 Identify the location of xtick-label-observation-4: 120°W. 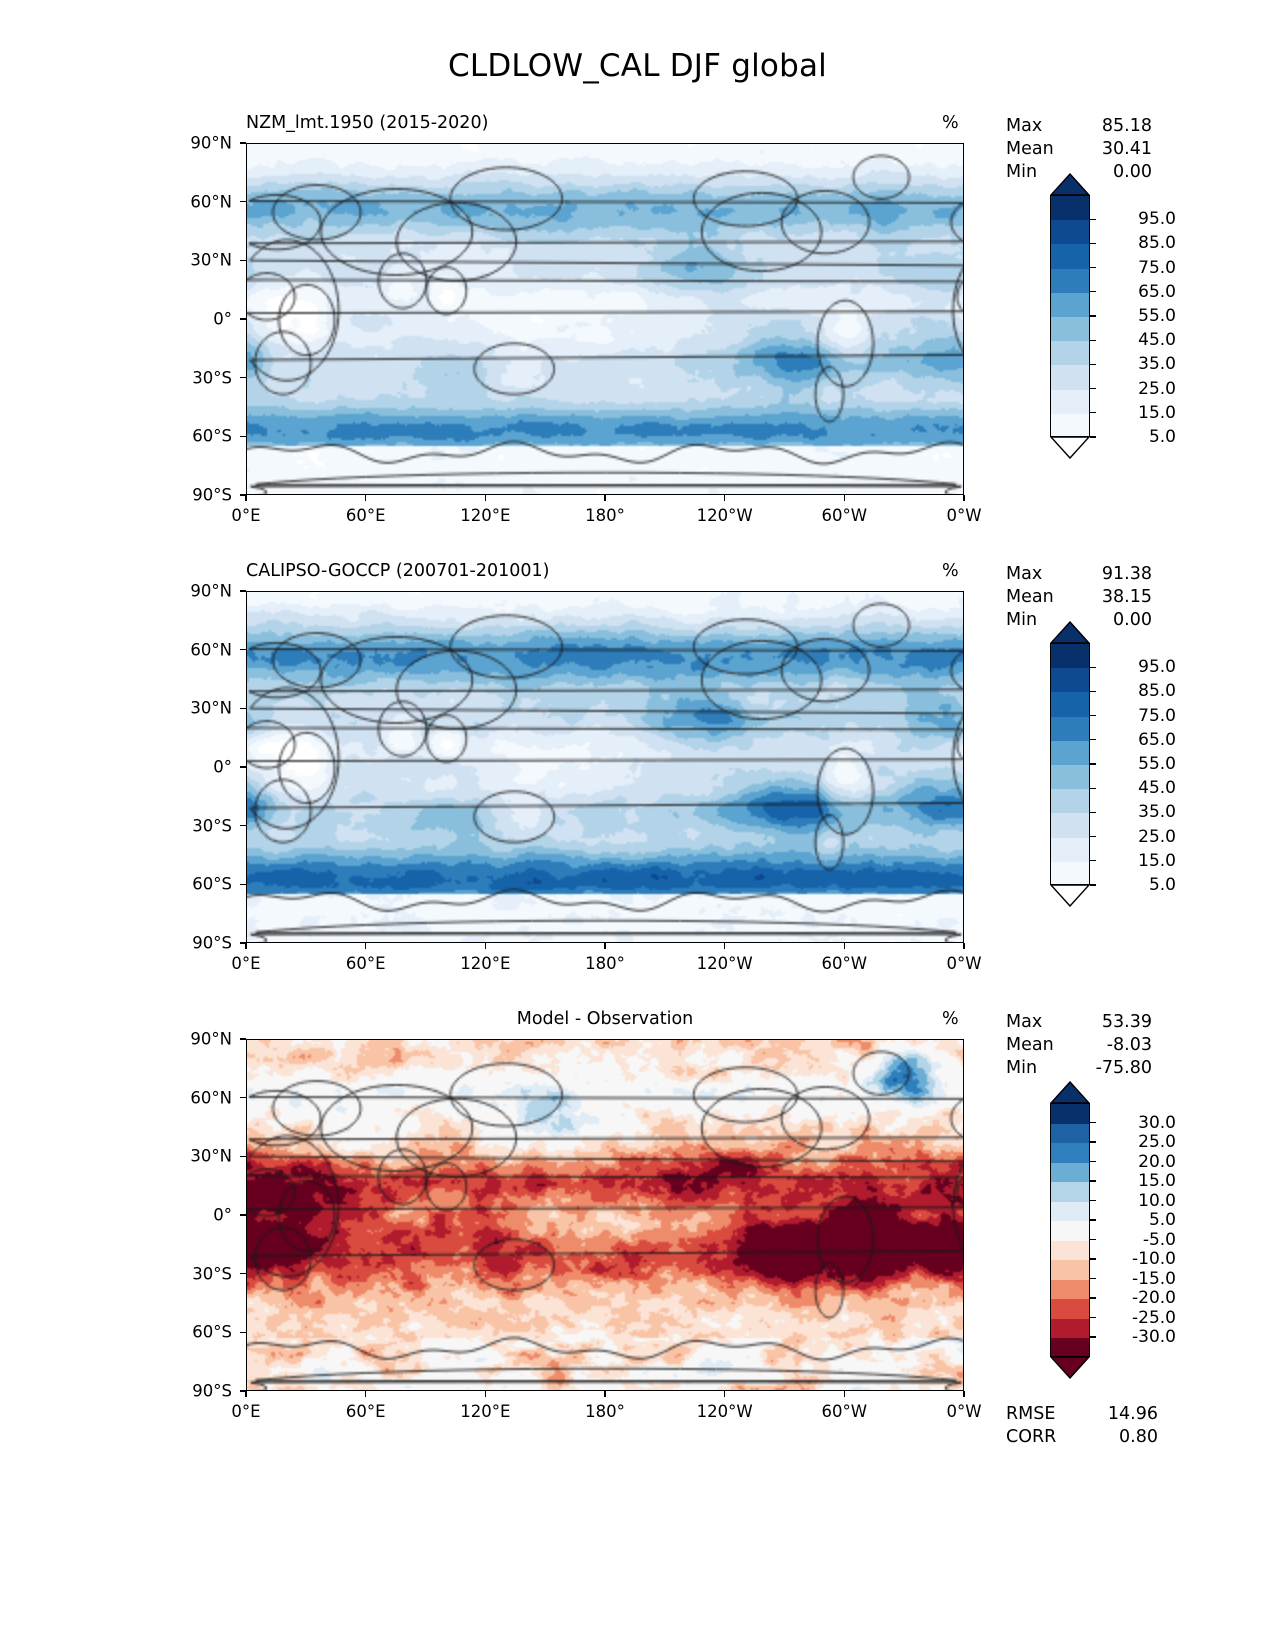
(724, 963).